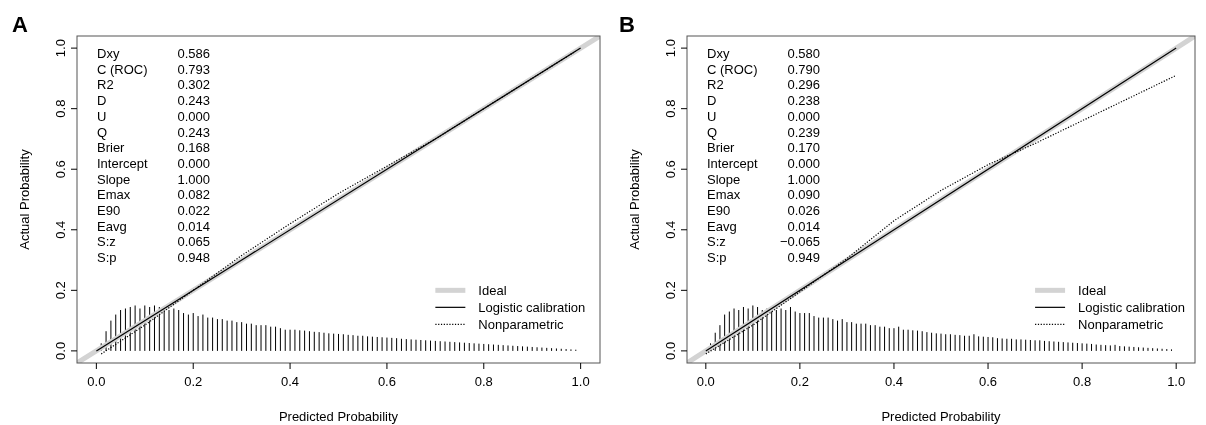 This screenshot has height=425, width=1206. Describe the element at coordinates (763, 132) in the screenshot. I see `text: Q 0.239` at that location.